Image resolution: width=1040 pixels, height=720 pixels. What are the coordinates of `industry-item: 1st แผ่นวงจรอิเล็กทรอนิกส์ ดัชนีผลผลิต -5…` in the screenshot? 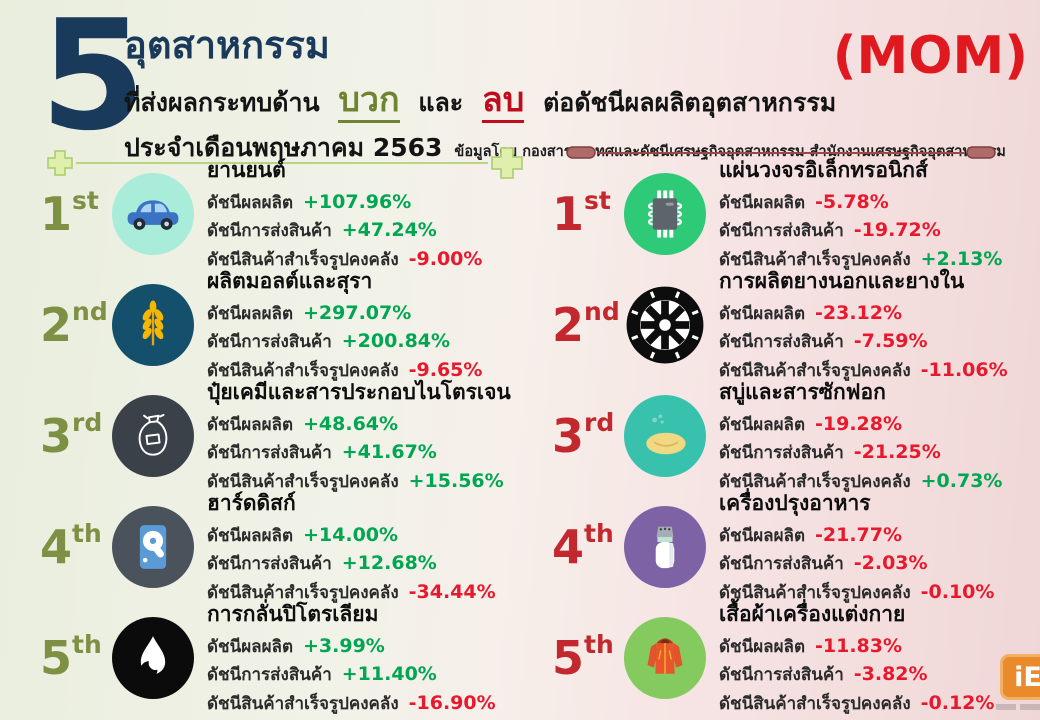 It's located at (796, 214).